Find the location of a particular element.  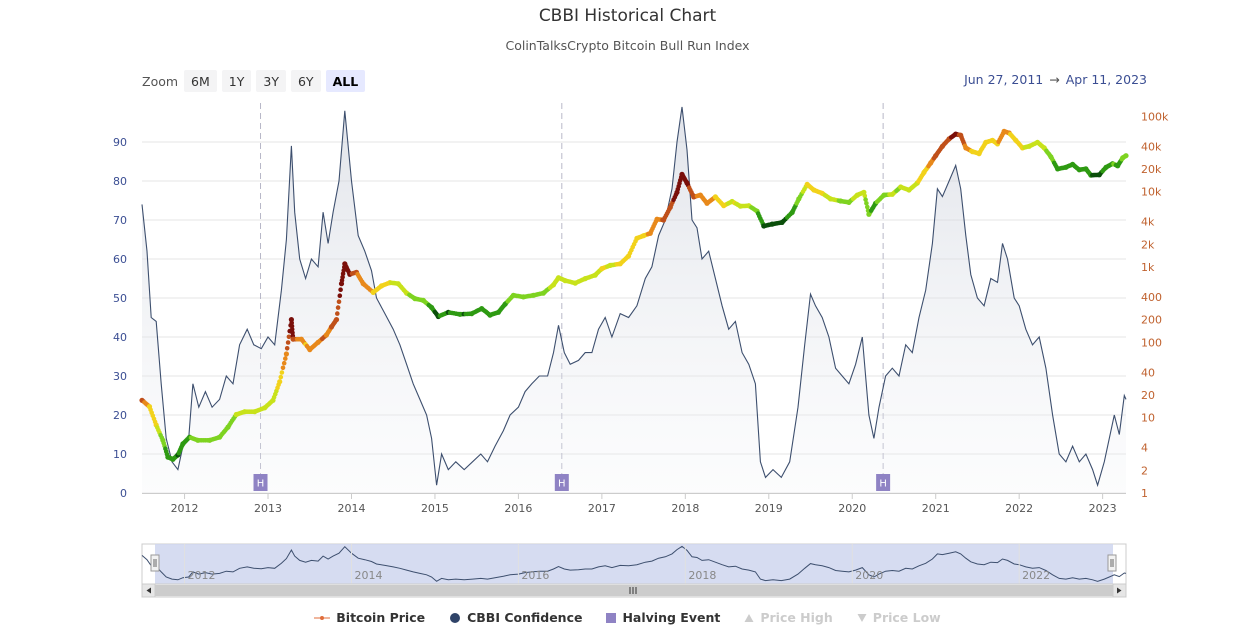

navigator-axis: 2012 2014 2016 2018 2020 2022 is located at coordinates (617, 564).